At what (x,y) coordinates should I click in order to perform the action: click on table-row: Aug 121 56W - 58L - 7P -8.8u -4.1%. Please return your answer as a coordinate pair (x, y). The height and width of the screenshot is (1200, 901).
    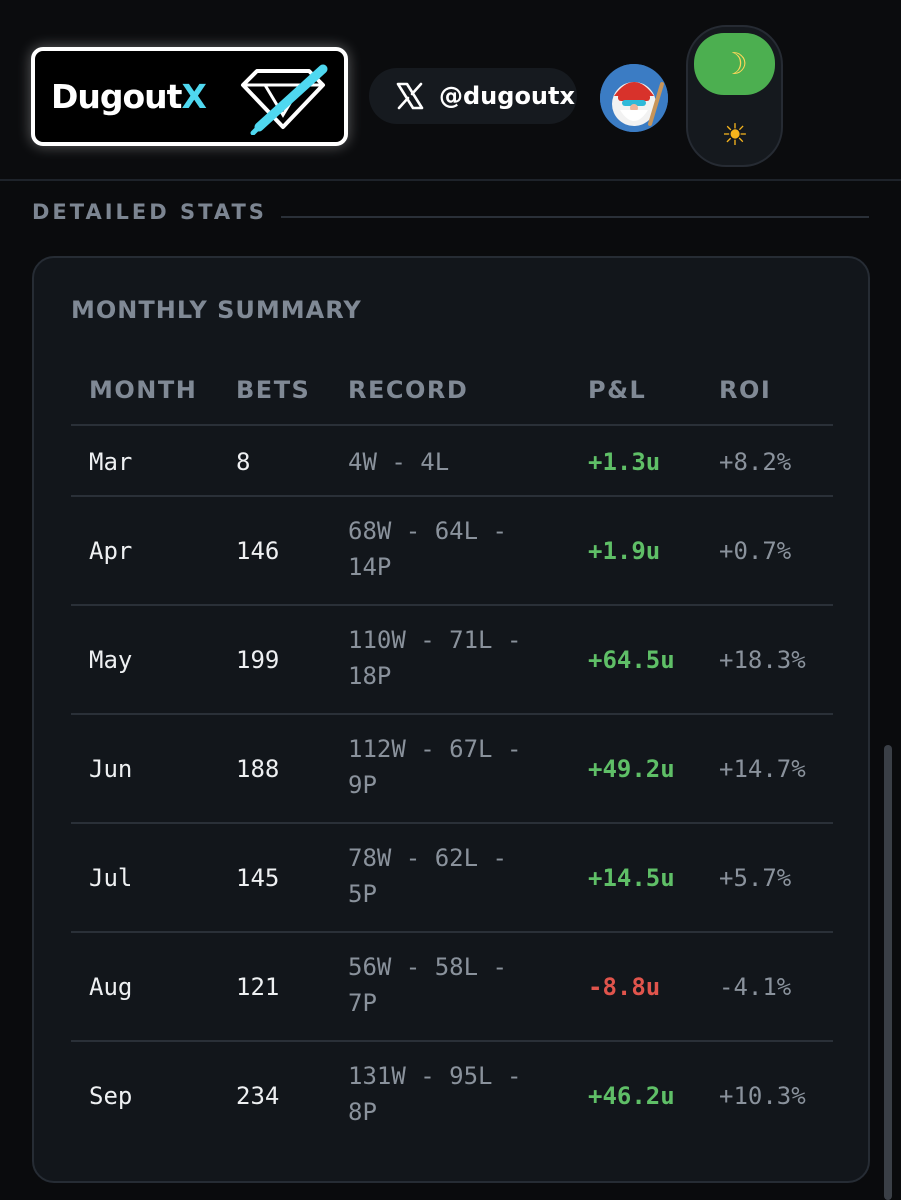
    Looking at the image, I should click on (452, 987).